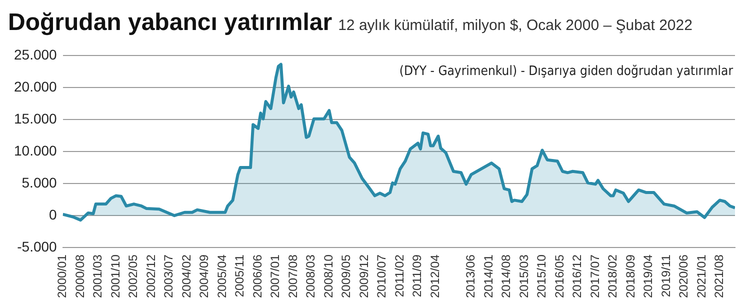  I want to click on y-tick-label: 25.000, so click(36, 54).